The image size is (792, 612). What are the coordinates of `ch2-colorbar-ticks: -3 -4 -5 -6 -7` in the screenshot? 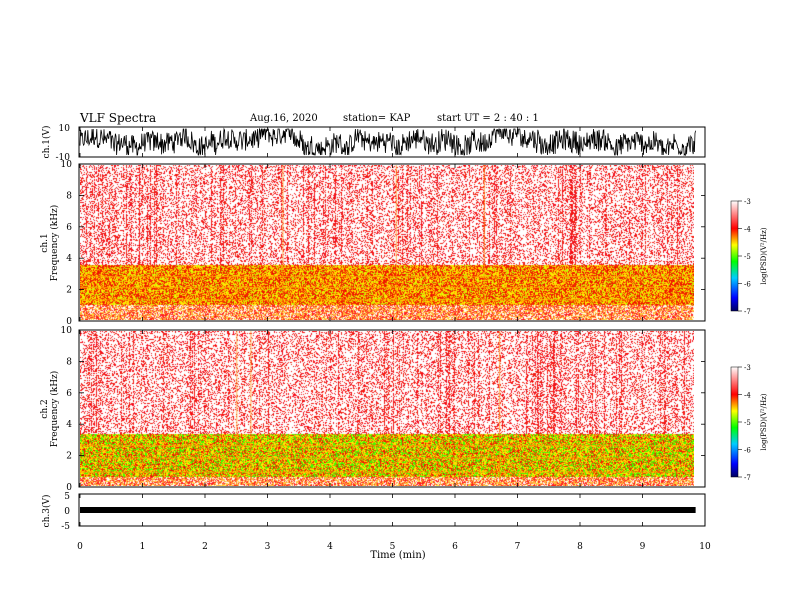 It's located at (744, 423).